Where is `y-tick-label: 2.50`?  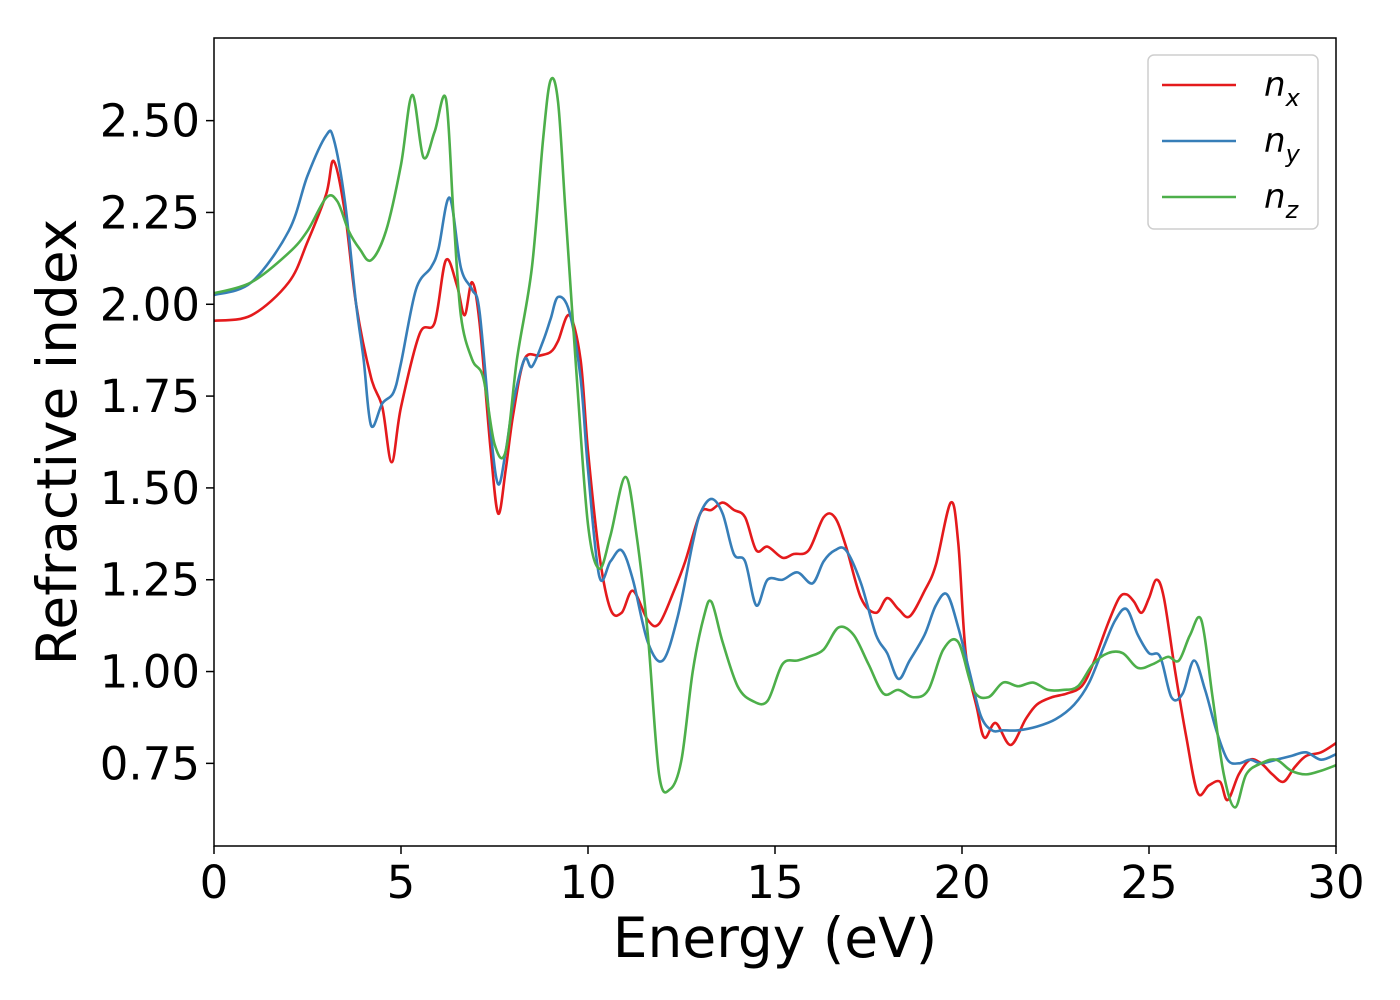
y-tick-label: 2.50 is located at coordinates (150, 121).